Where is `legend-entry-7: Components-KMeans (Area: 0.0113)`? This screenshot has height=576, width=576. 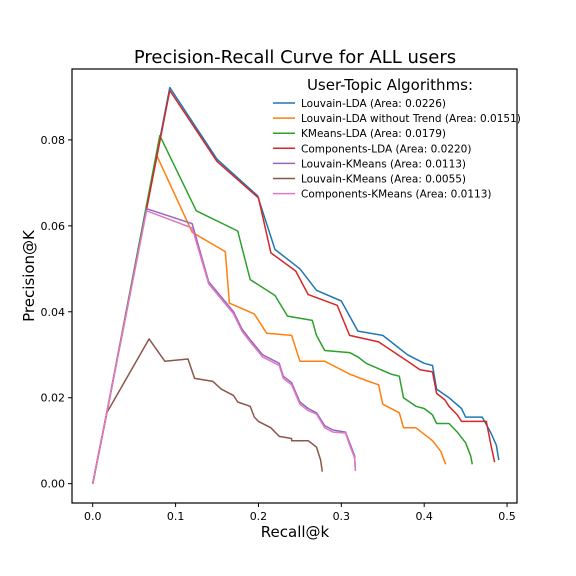 legend-entry-7: Components-KMeans (Area: 0.0113) is located at coordinates (396, 195).